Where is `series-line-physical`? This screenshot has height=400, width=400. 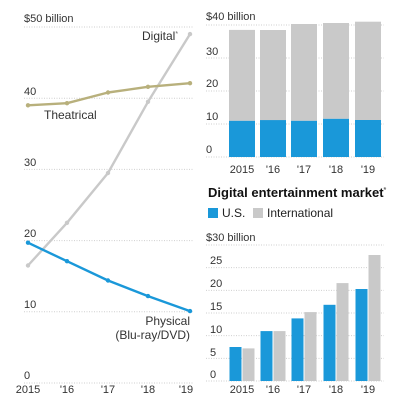
series-line-physical is located at coordinates (109, 277).